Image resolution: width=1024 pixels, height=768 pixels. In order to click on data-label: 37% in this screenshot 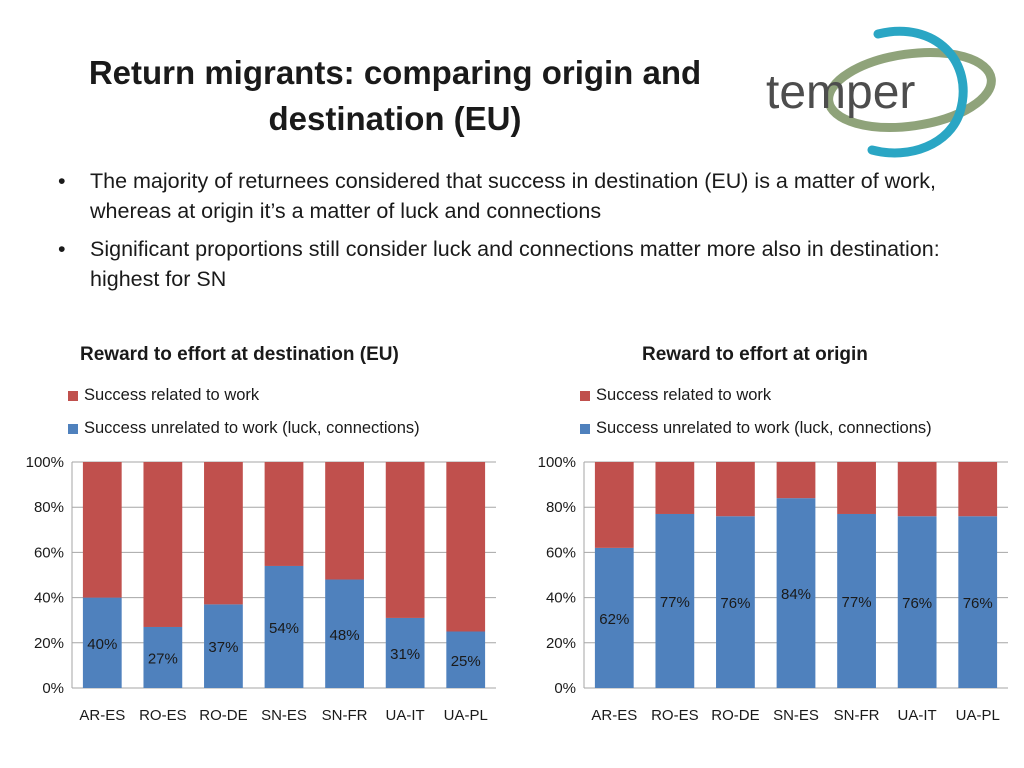, I will do `click(223, 647)`.